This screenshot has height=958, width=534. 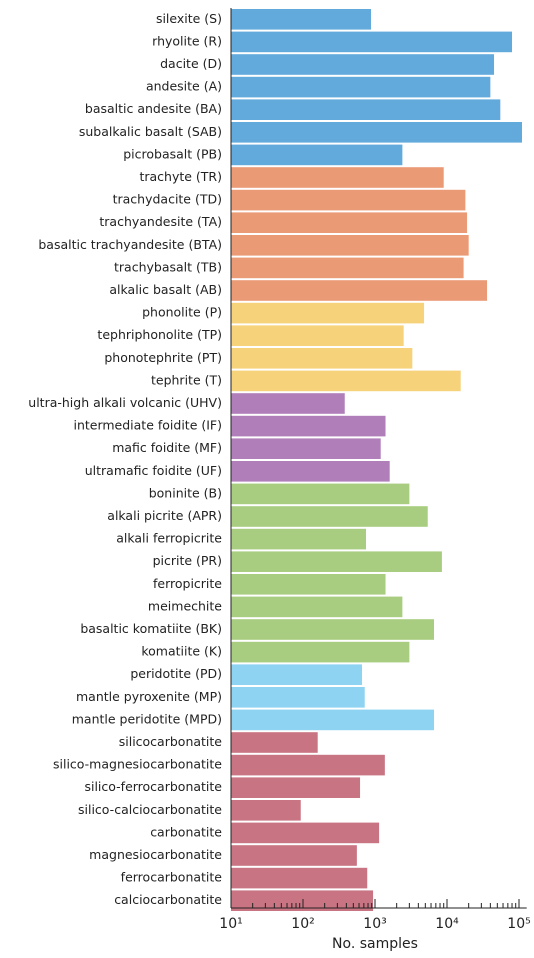 I want to click on y-tick-label: subalkalic basalt (SAB), so click(x=150, y=131).